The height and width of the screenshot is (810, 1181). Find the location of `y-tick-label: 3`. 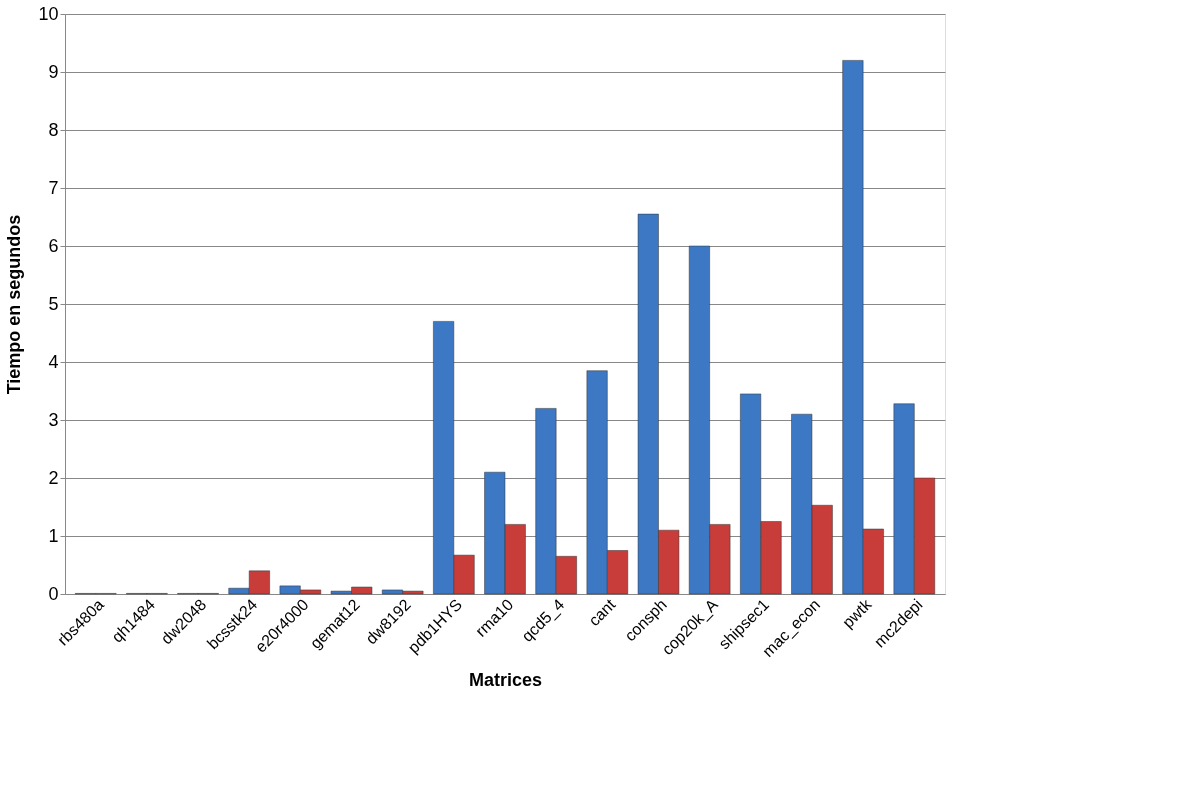

y-tick-label: 3 is located at coordinates (53, 419).